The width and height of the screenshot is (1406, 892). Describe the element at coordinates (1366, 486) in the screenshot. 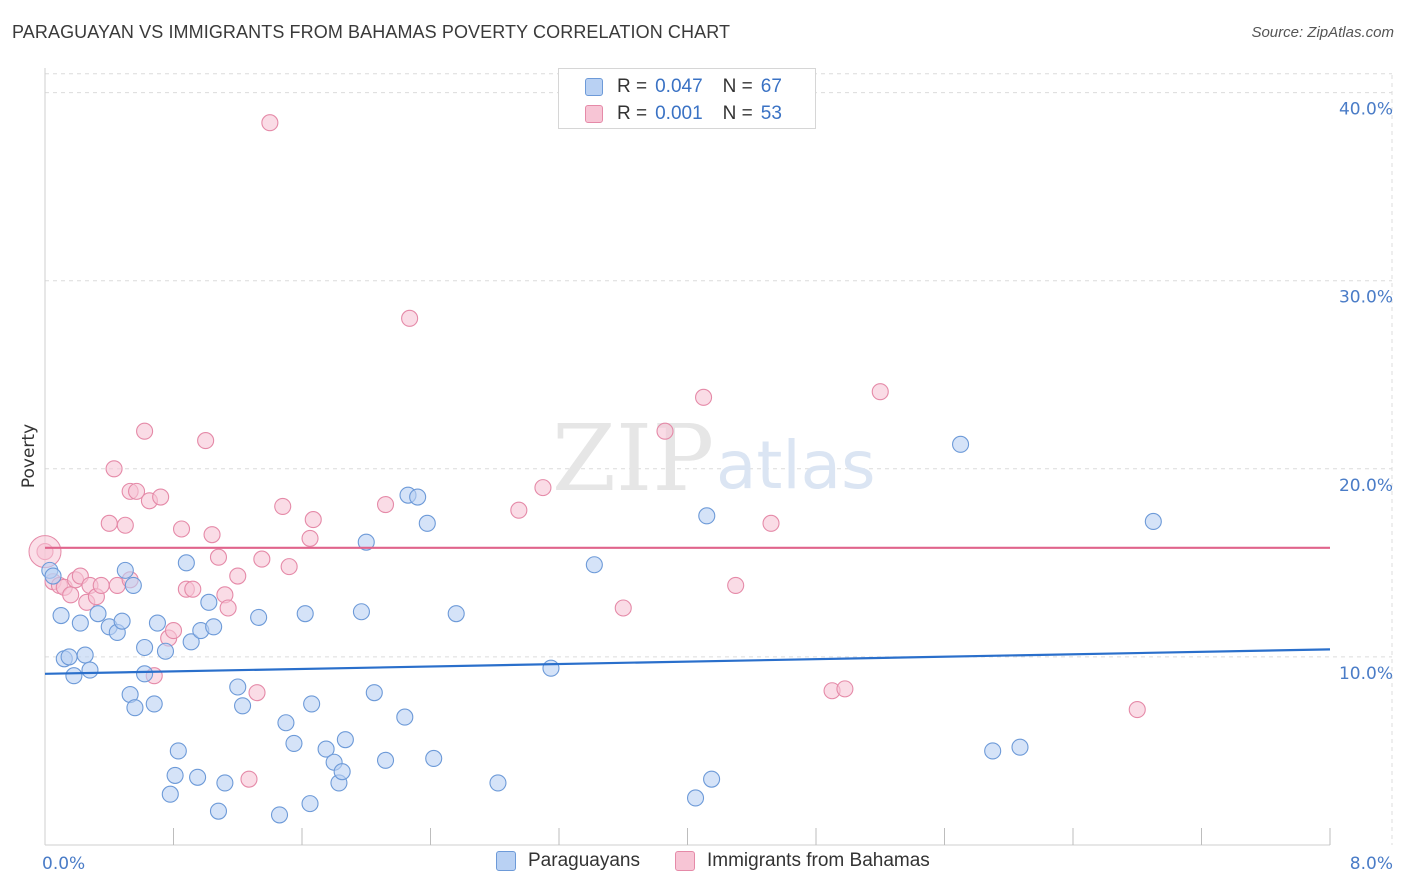

I see `y-tick-label: 20.0%` at that location.